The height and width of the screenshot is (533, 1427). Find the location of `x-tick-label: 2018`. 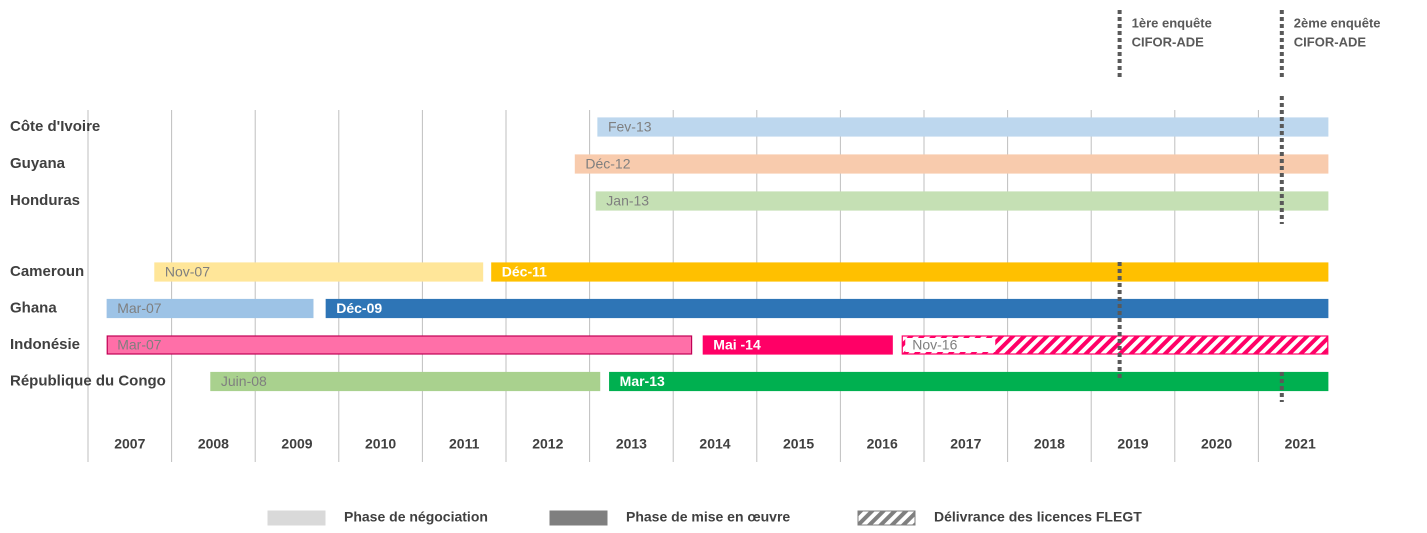

x-tick-label: 2018 is located at coordinates (1049, 444).